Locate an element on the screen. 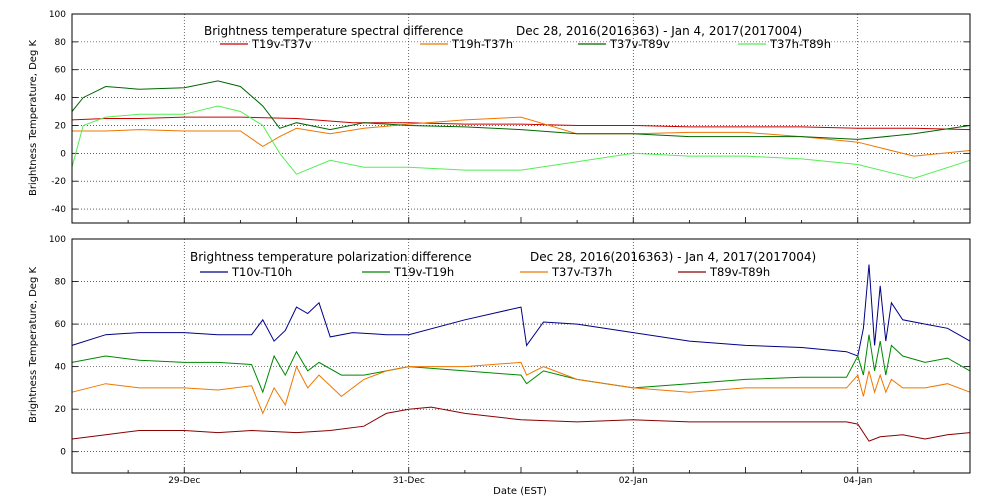  legend-label: T10v-T10h is located at coordinates (261, 272).